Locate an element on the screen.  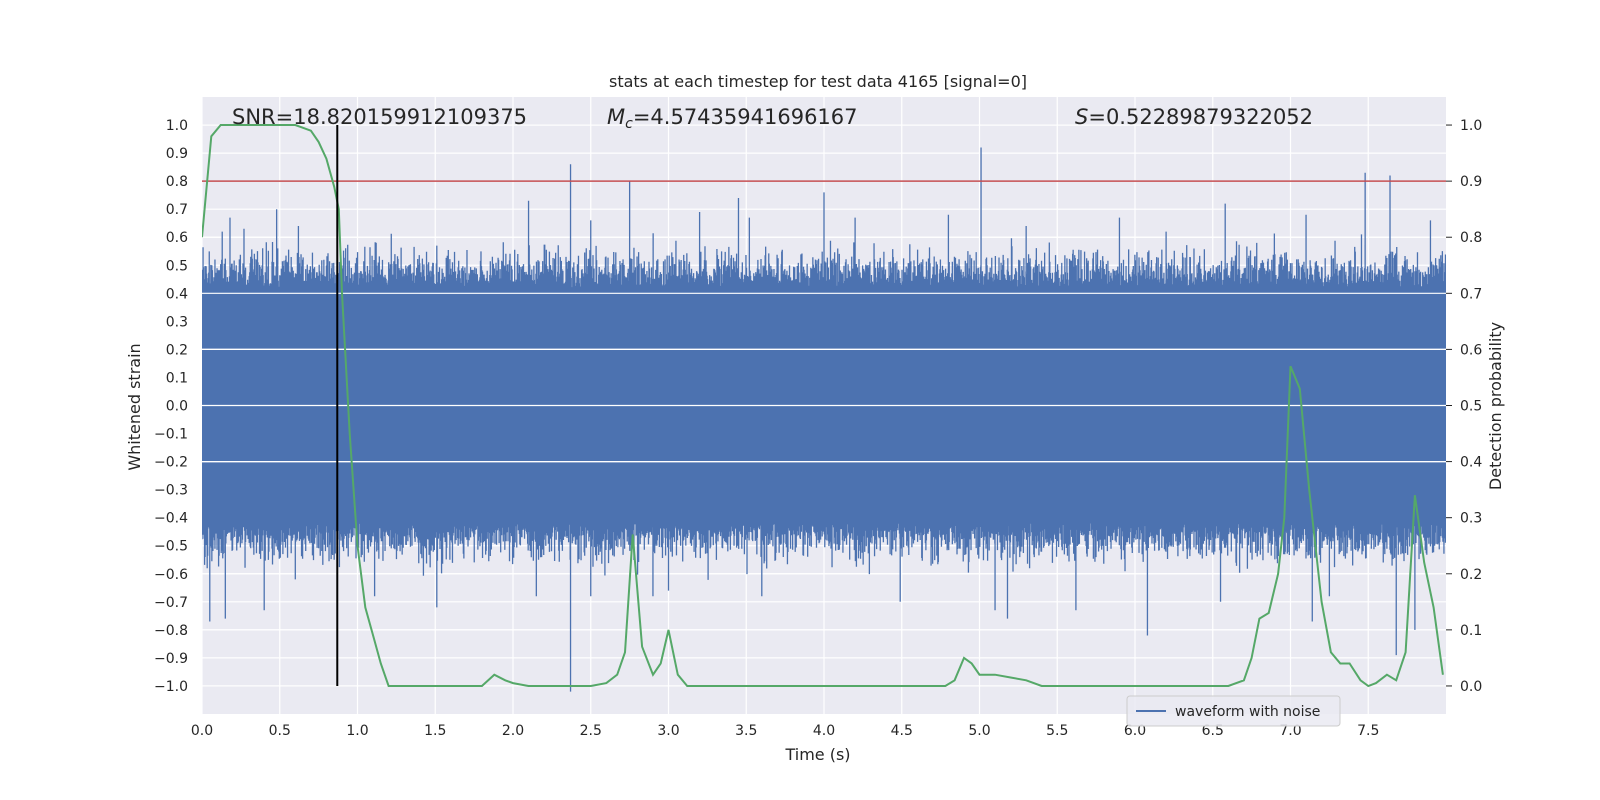
y-tick-label: −0.5 is located at coordinates (171, 547).